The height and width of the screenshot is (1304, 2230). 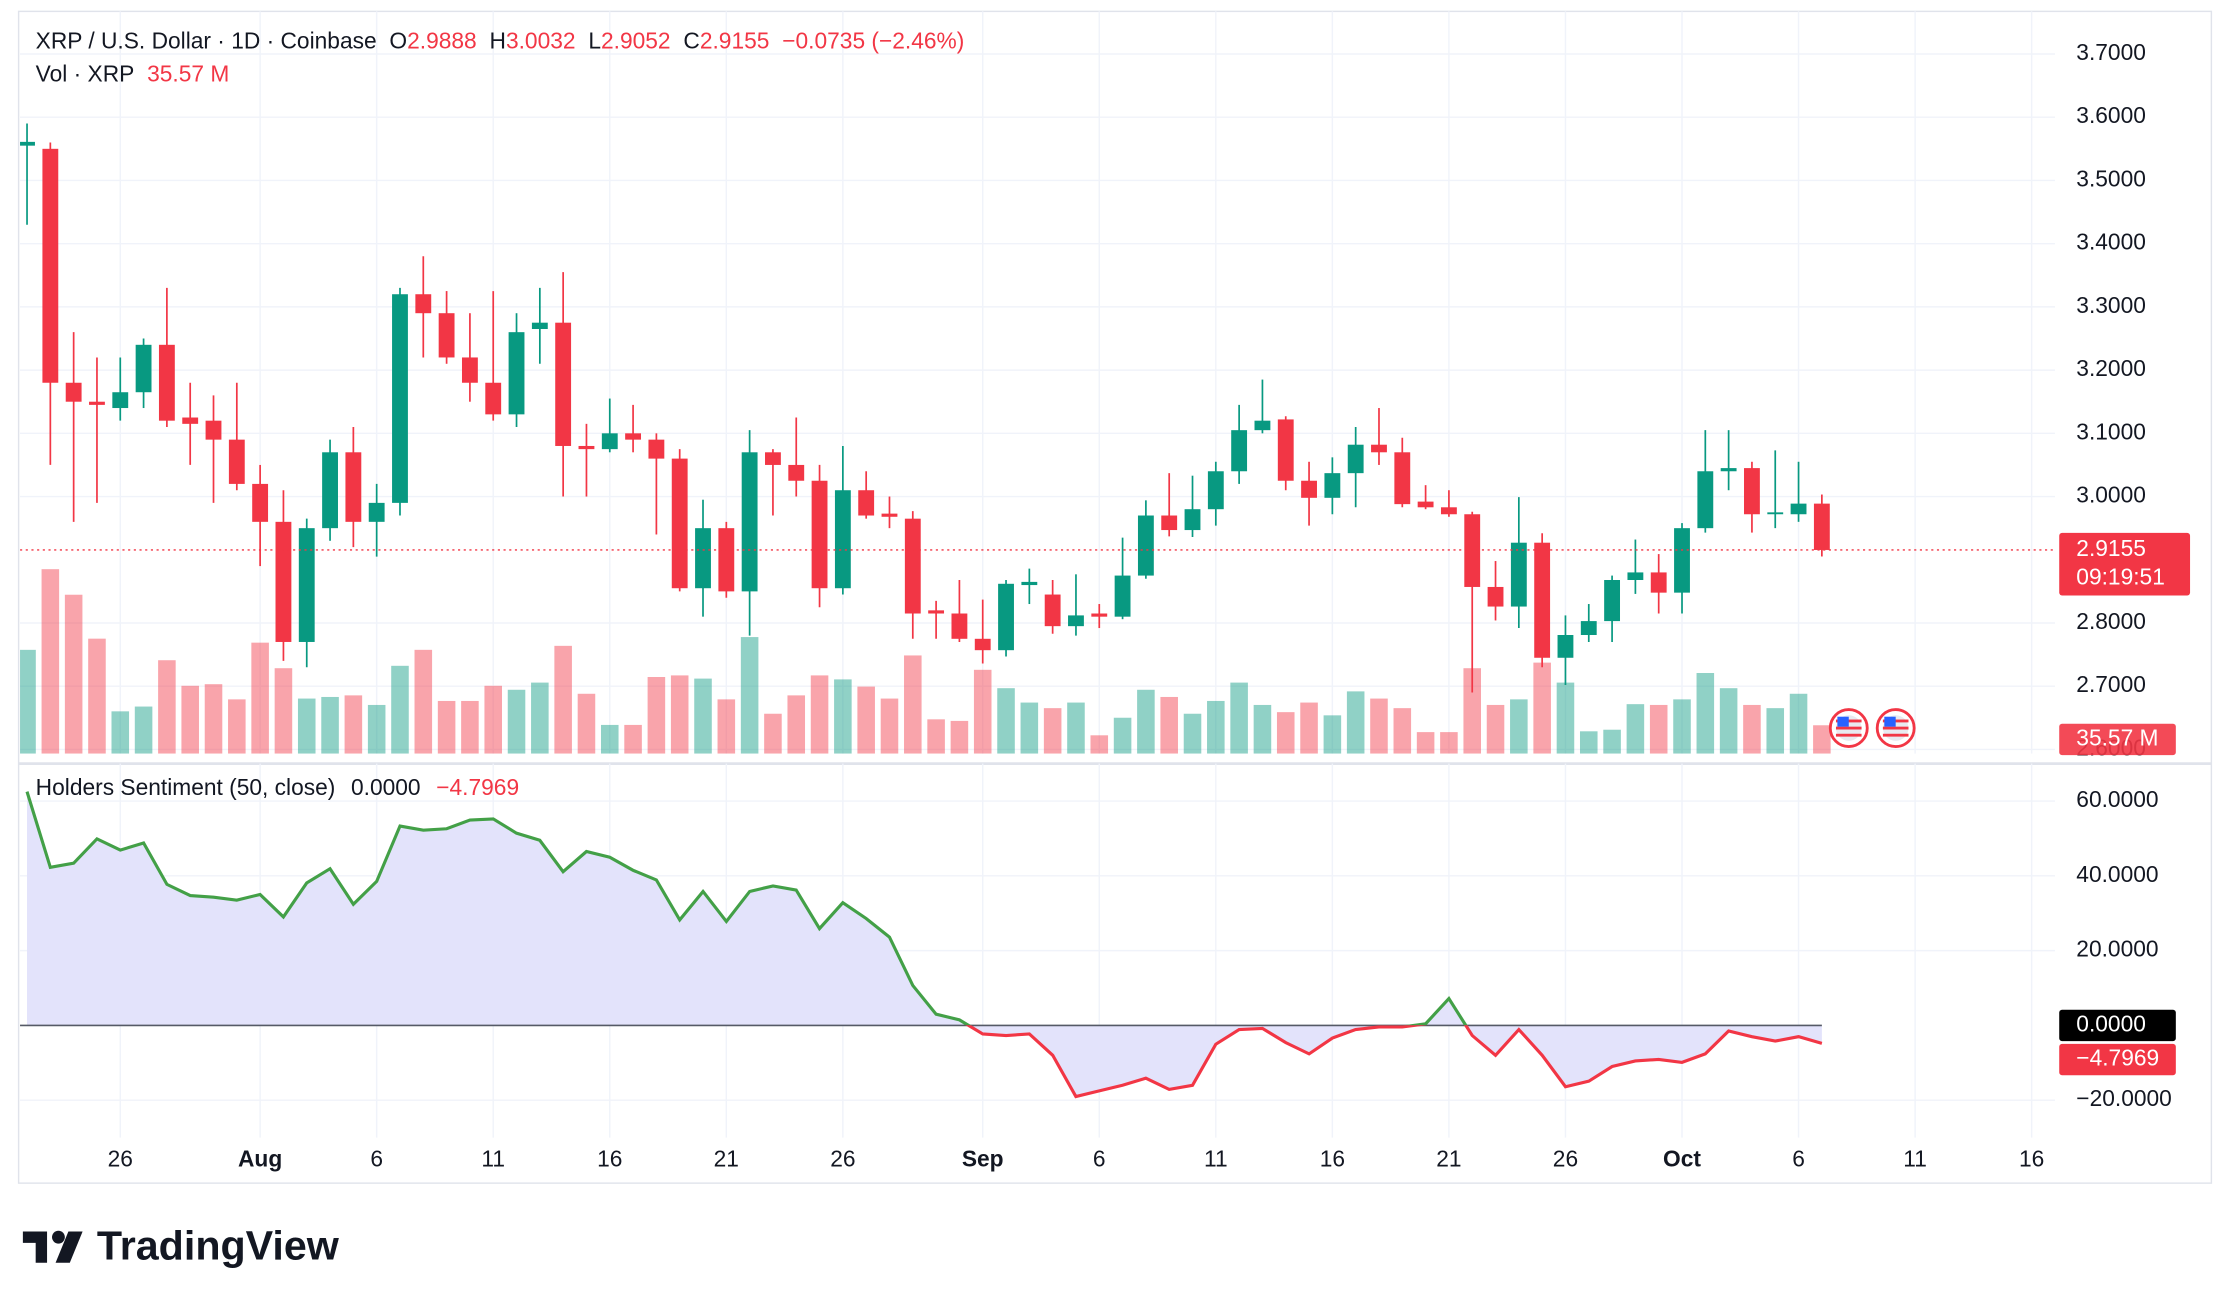 What do you see at coordinates (398, 41) in the screenshot?
I see `ohlc-key: O` at bounding box center [398, 41].